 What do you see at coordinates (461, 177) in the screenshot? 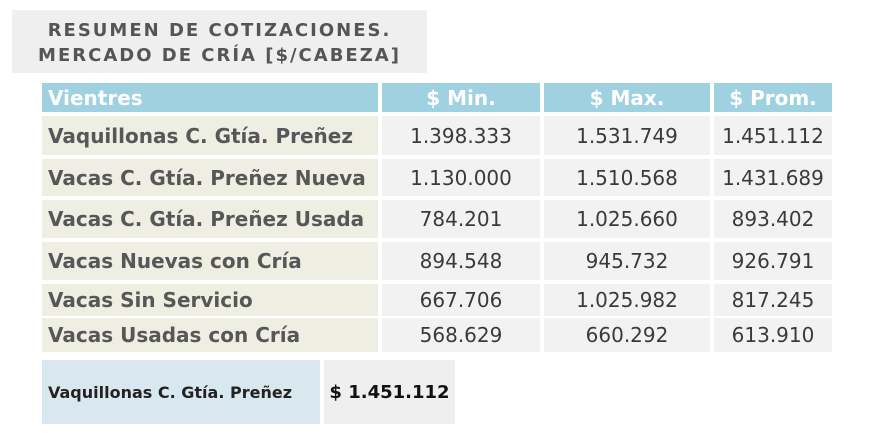
I see `row-min: 1.130.000` at bounding box center [461, 177].